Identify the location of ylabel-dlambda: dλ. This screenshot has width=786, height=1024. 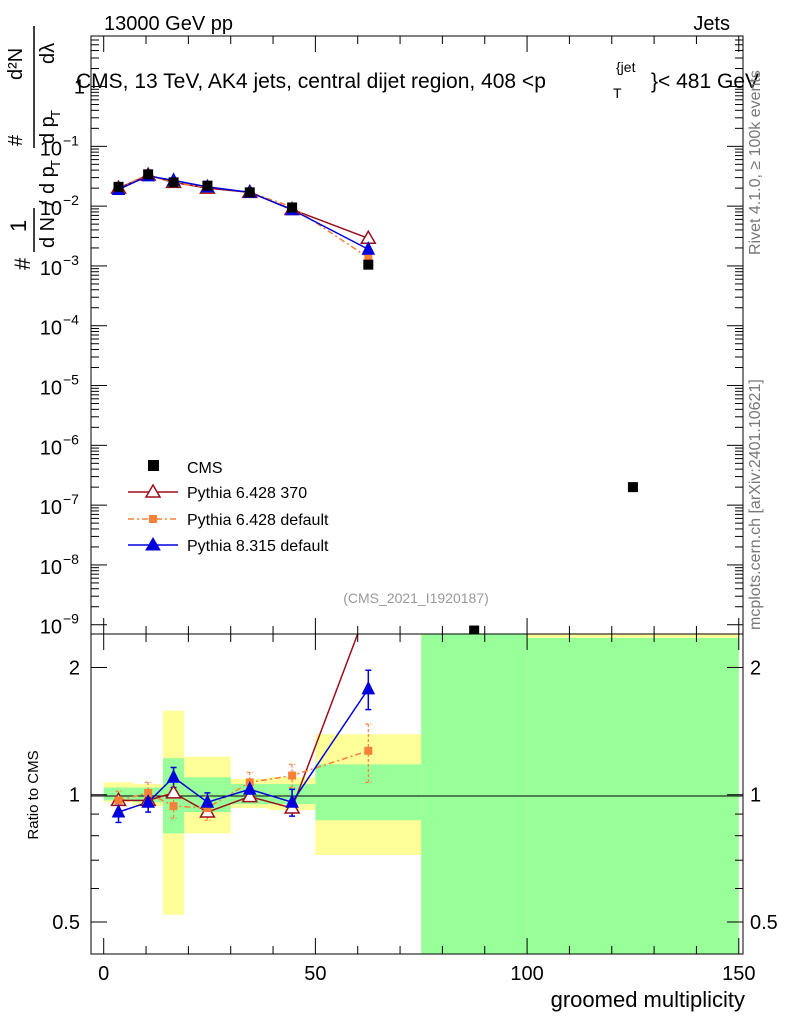
(48, 53).